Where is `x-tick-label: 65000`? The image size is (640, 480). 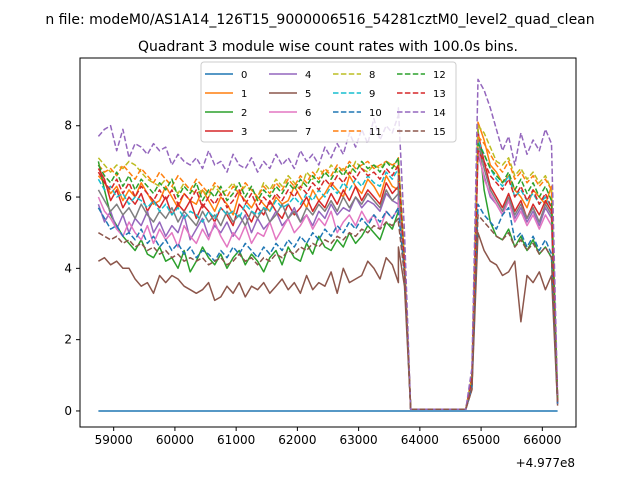 x-tick-label: 65000 is located at coordinates (481, 440).